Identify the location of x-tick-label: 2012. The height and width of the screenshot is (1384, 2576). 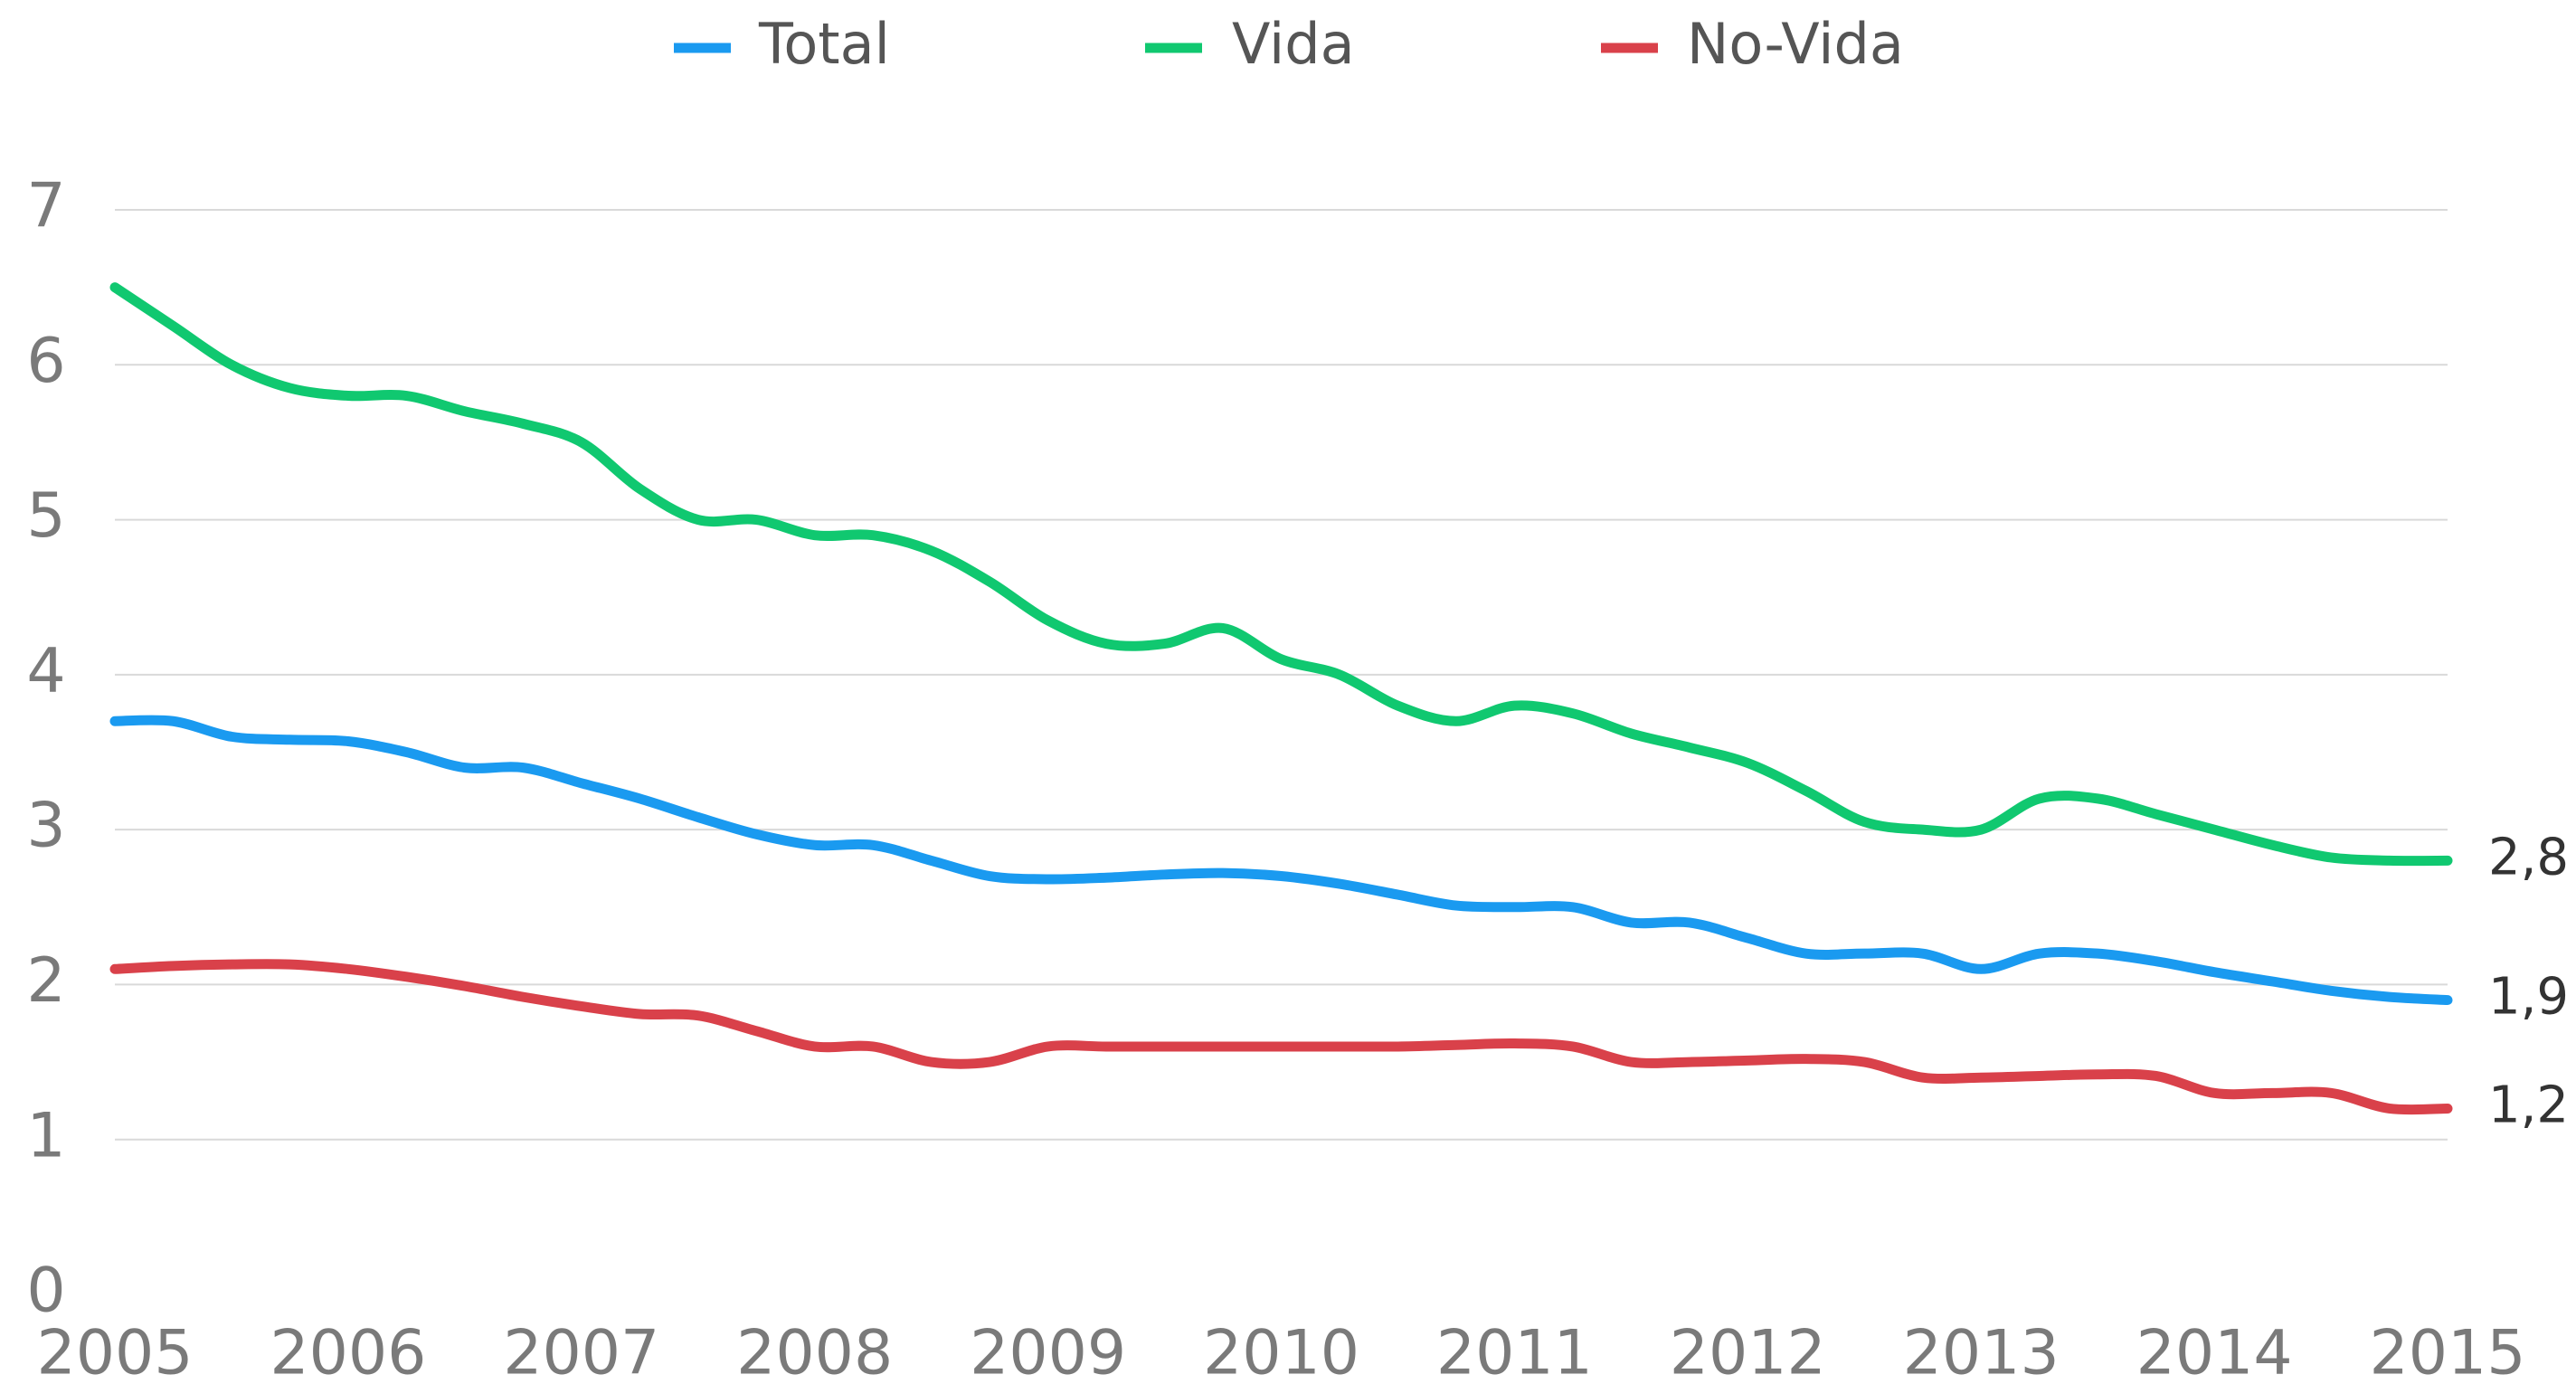
(1748, 1351).